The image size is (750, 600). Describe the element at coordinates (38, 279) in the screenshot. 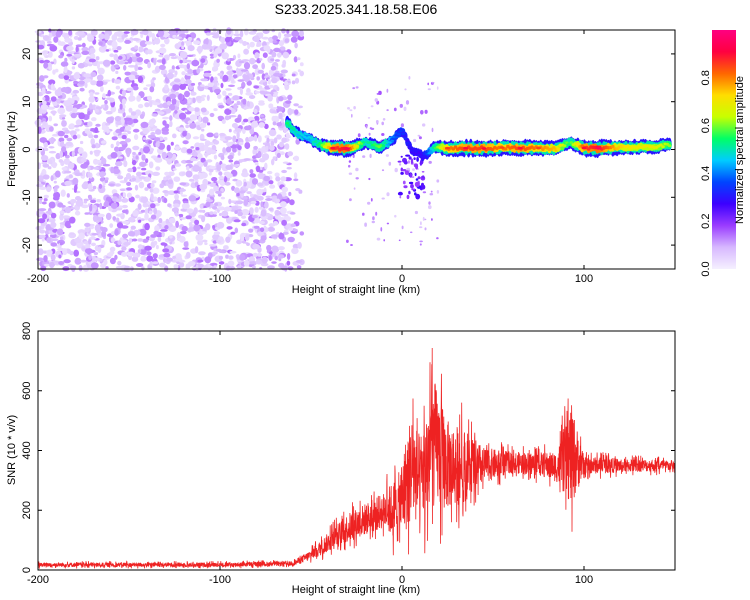

I see `x-tick-label: -200` at that location.